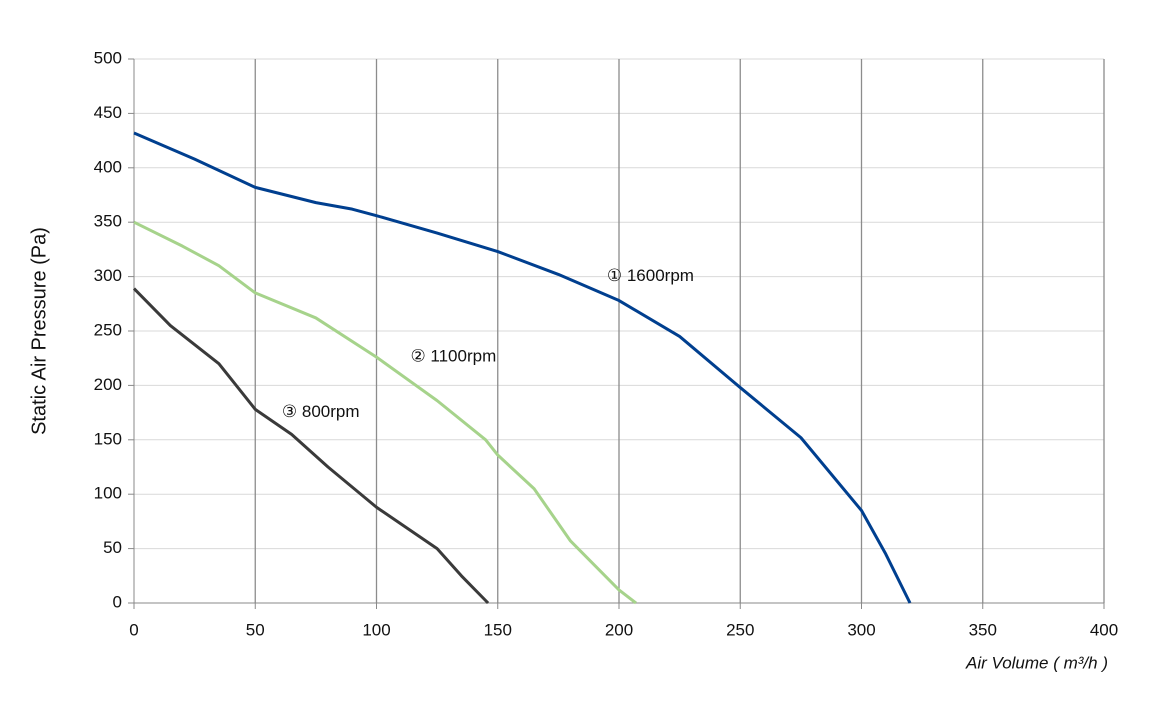 This screenshot has height=712, width=1153. I want to click on y-tick-label: 400, so click(108, 166).